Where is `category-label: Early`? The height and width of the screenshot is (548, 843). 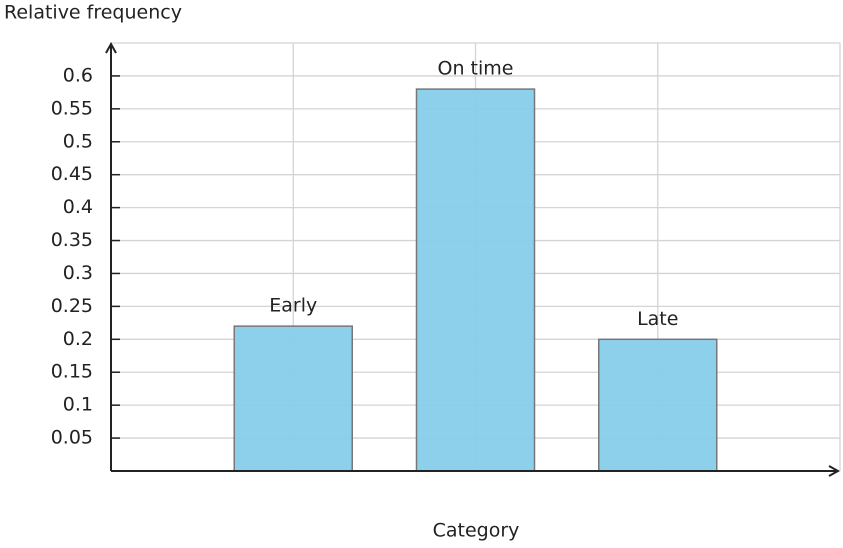
category-label: Early is located at coordinates (293, 306).